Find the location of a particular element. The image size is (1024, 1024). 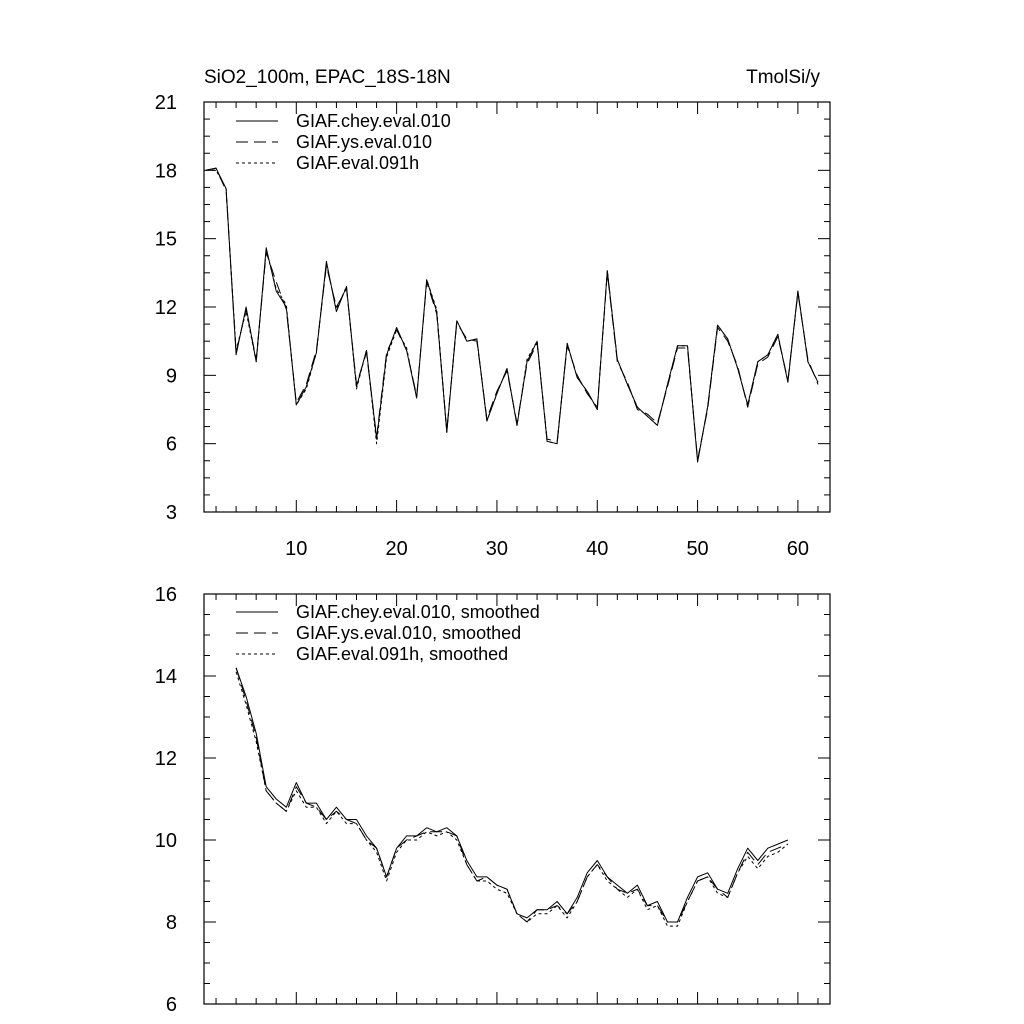

legend-label: GIAF.ys.eval.010 is located at coordinates (364, 142).